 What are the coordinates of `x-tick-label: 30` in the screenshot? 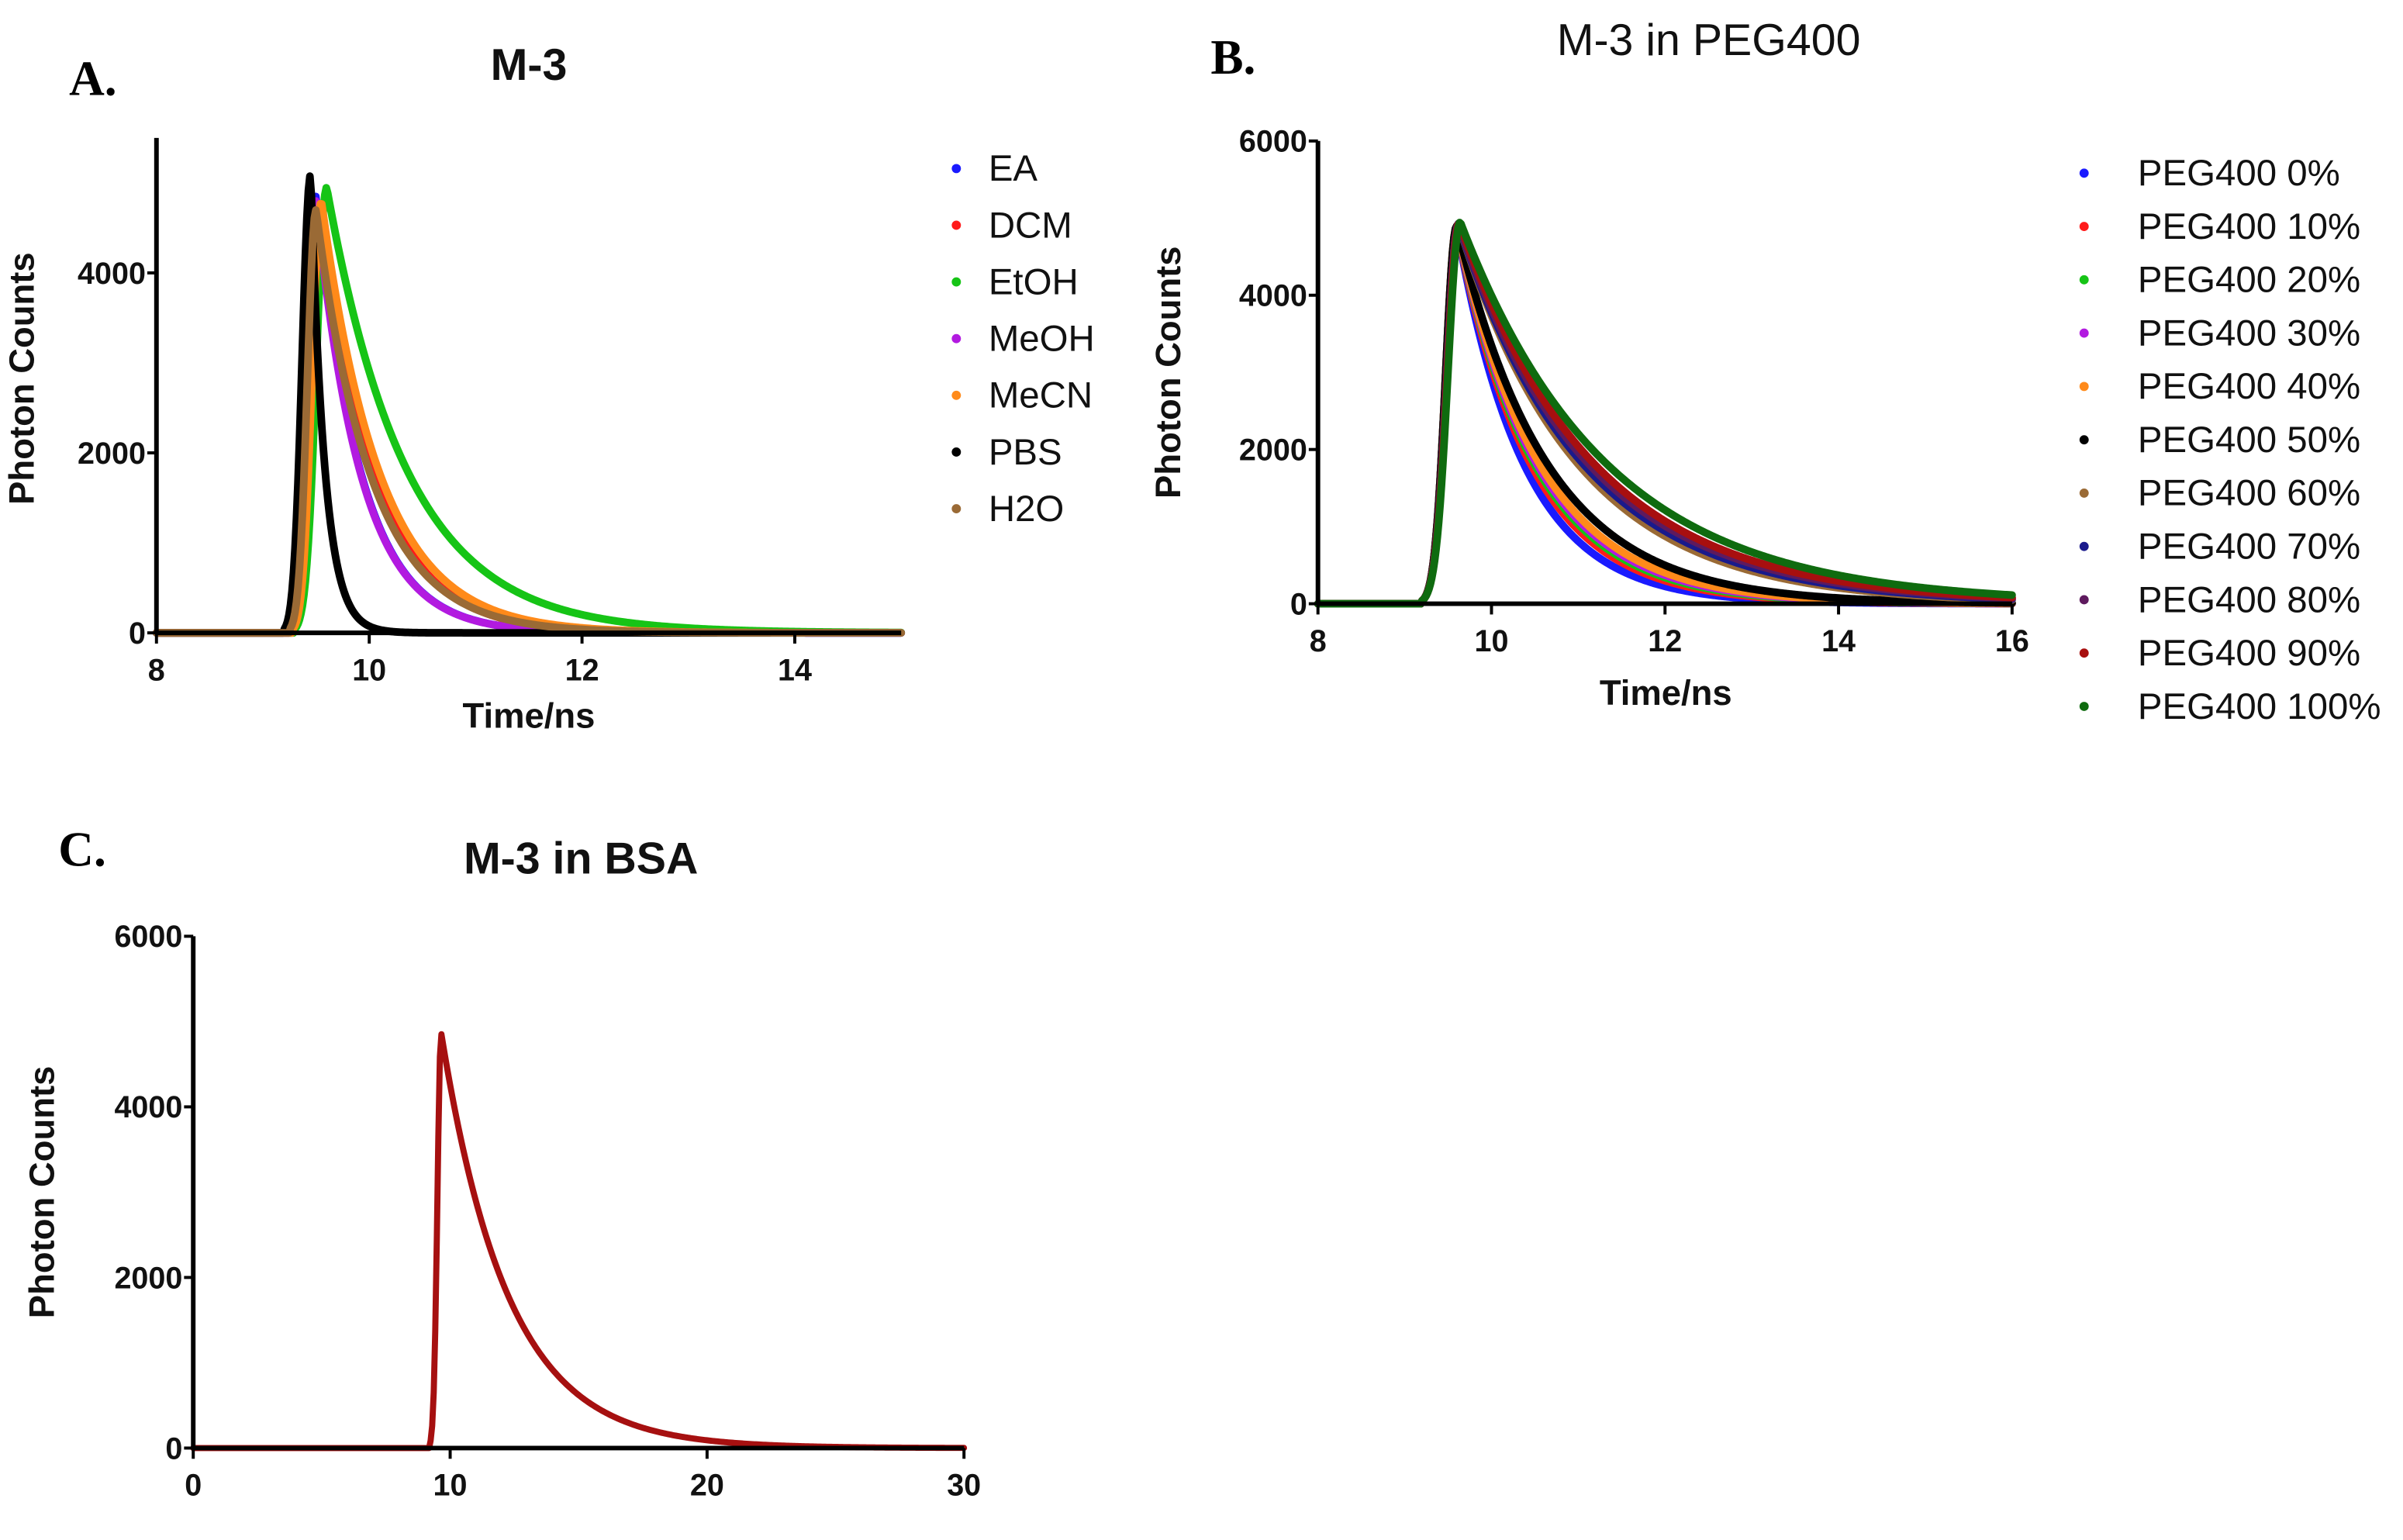 It's located at (964, 1486).